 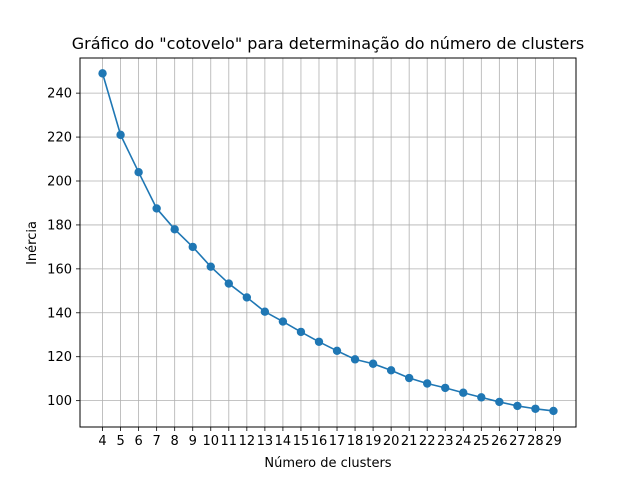 I want to click on y-tick-label: 120, so click(x=59, y=357).